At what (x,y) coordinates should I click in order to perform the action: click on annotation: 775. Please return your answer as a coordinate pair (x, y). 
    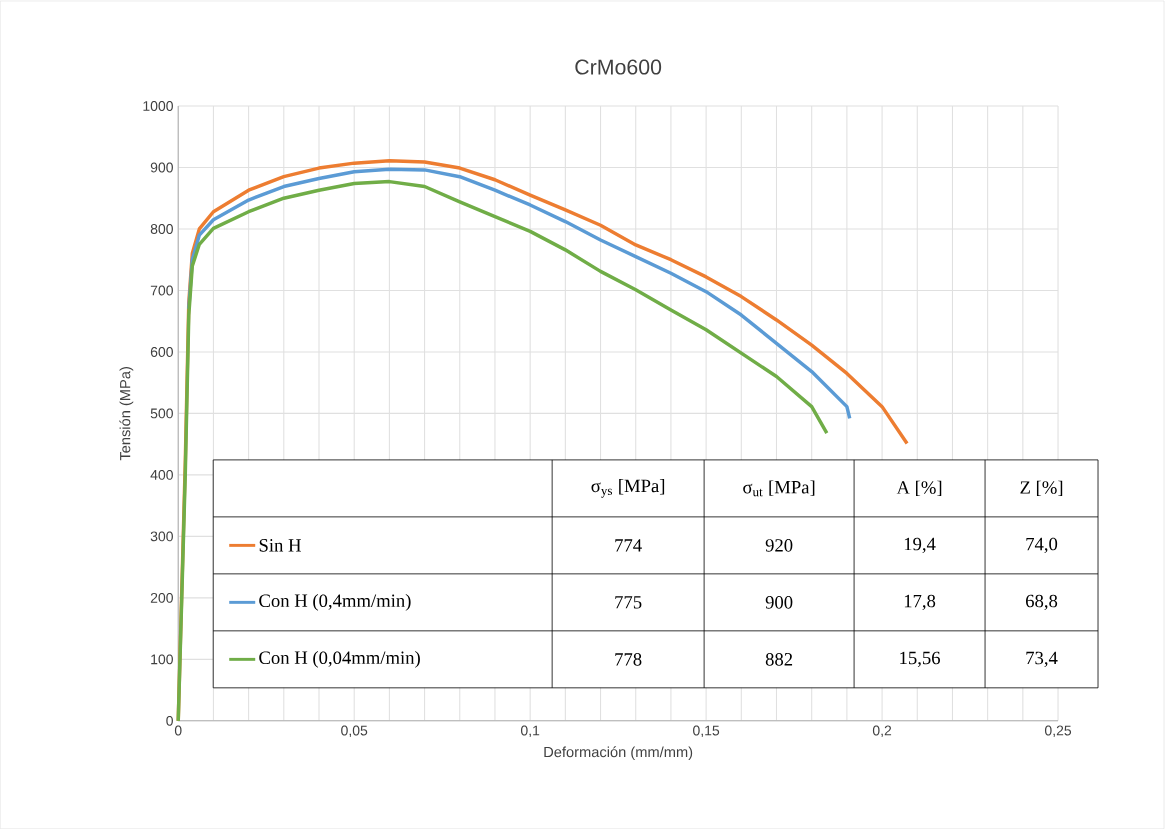
    Looking at the image, I should click on (628, 602).